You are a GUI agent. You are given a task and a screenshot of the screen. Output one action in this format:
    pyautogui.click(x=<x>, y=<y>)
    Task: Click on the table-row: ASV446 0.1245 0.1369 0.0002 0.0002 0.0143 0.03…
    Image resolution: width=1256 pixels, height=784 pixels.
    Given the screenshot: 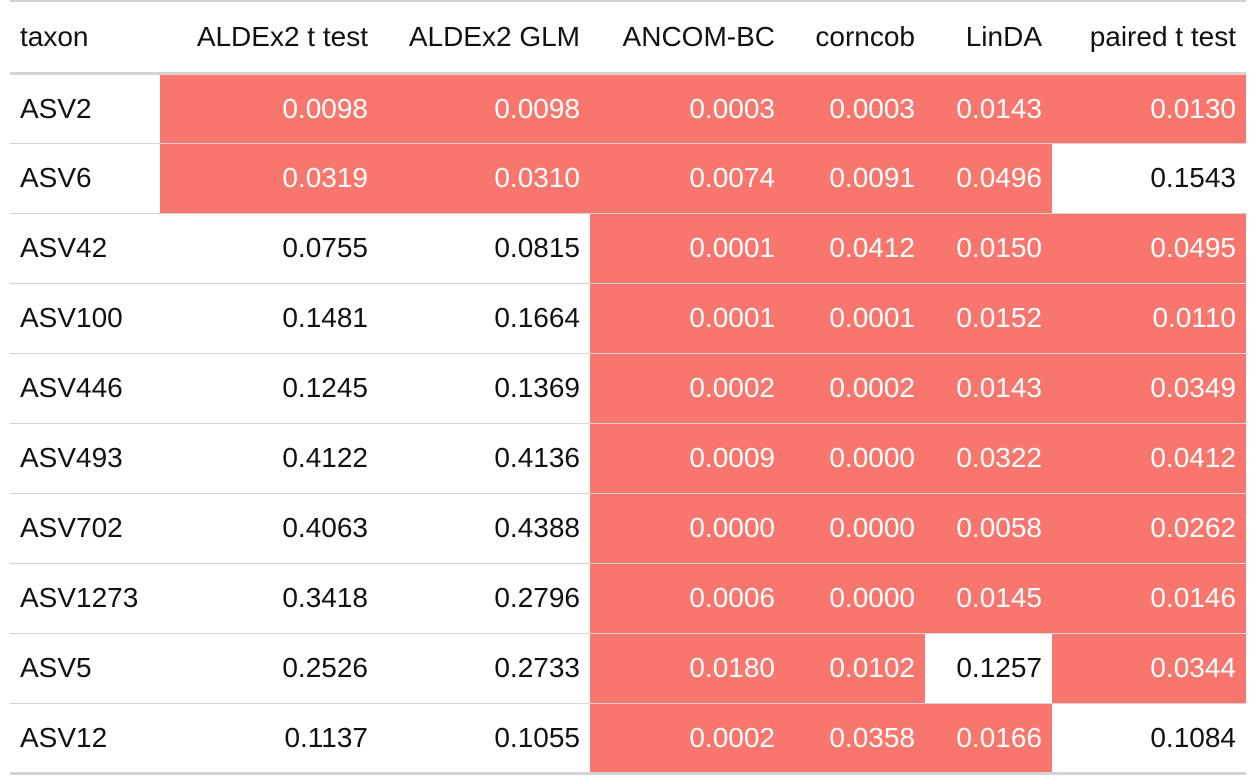 What is the action you would take?
    pyautogui.click(x=628, y=387)
    